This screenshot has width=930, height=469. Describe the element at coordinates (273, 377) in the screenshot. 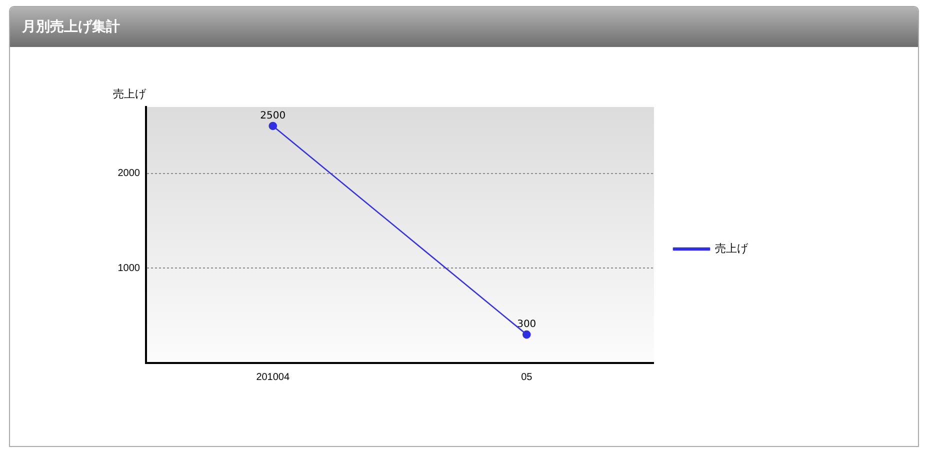

I see `x-tick-label: 201004` at that location.